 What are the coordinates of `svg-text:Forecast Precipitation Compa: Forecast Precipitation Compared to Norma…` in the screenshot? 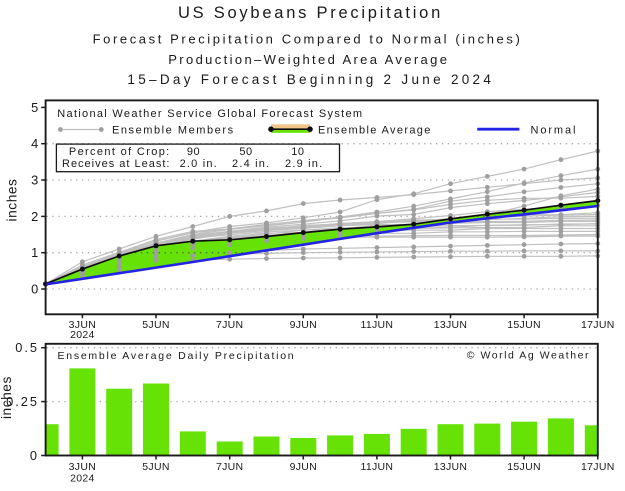 It's located at (308, 38).